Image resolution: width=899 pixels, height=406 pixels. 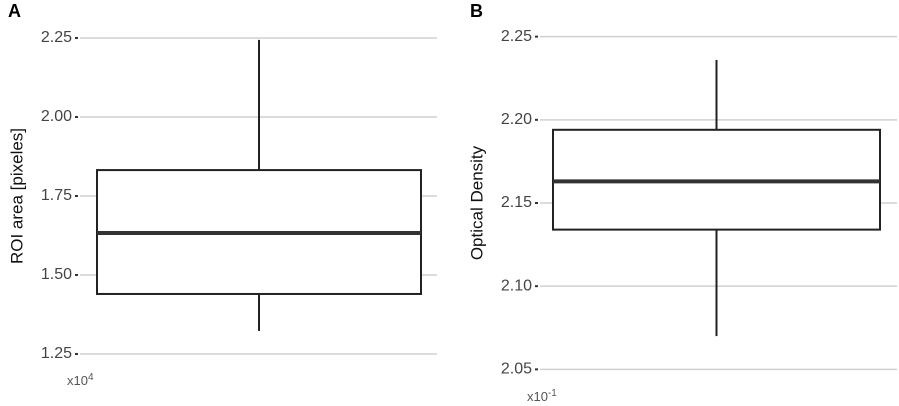 I want to click on y-axis-title: Optical Density, so click(x=476, y=202).